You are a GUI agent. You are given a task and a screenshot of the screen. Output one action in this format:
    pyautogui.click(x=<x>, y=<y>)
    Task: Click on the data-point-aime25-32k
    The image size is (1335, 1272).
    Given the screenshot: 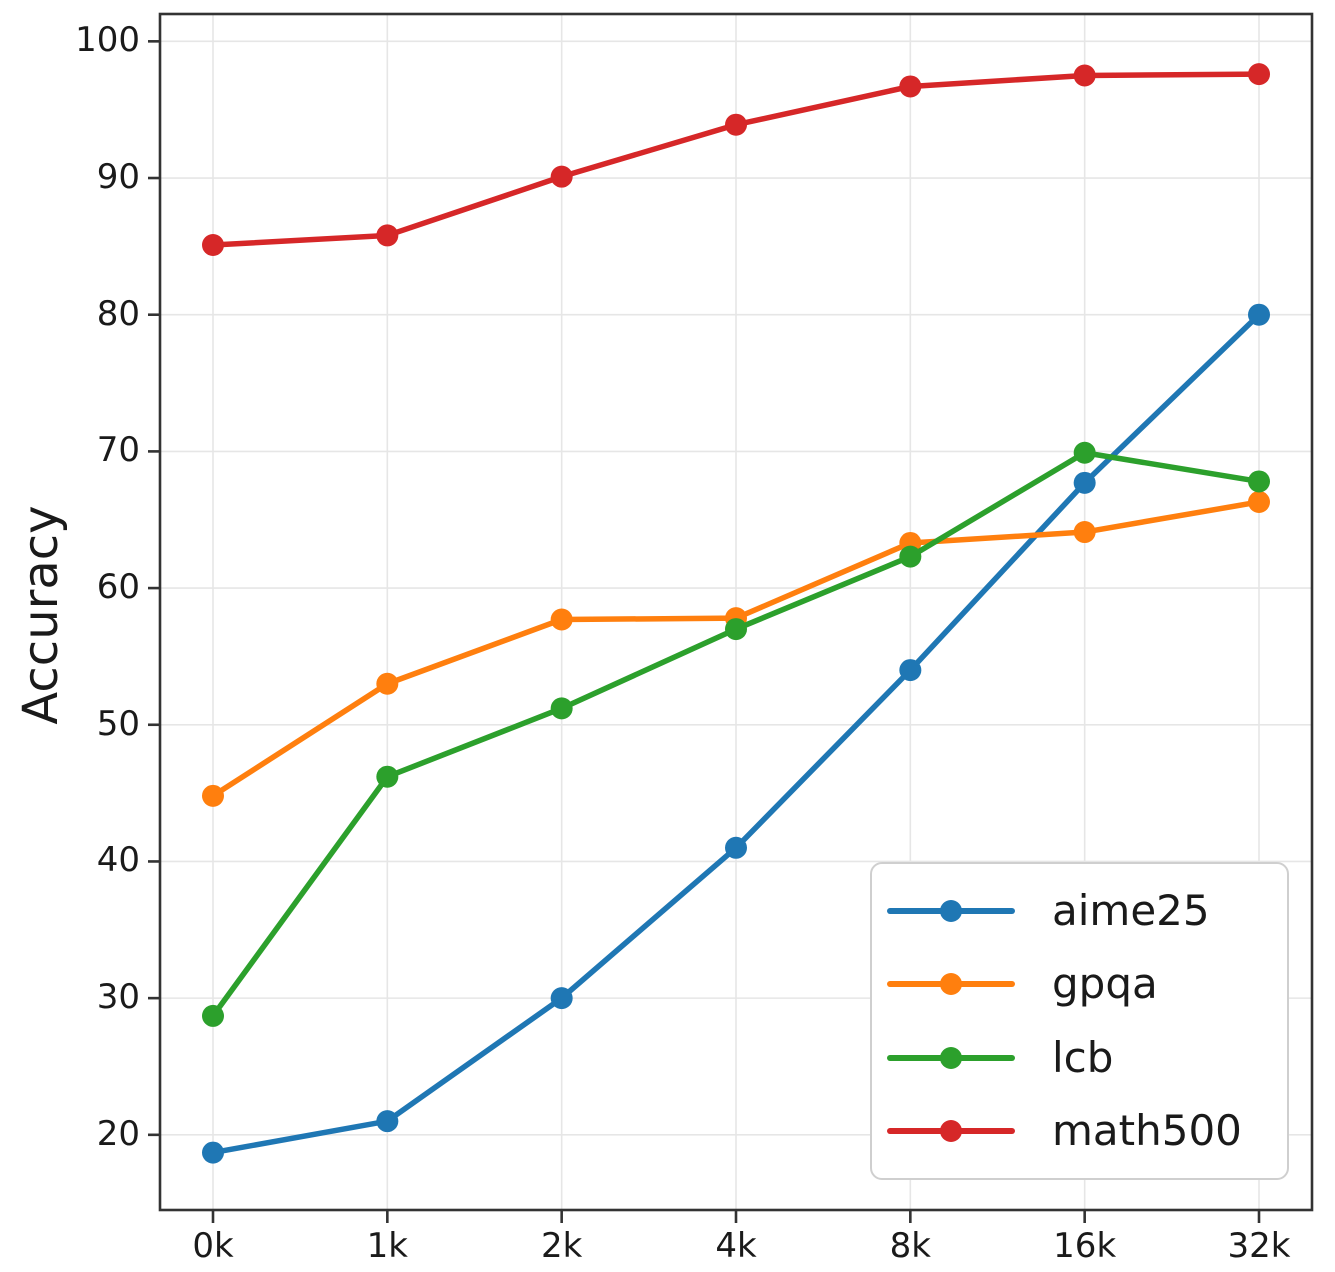 What is the action you would take?
    pyautogui.click(x=1259, y=314)
    